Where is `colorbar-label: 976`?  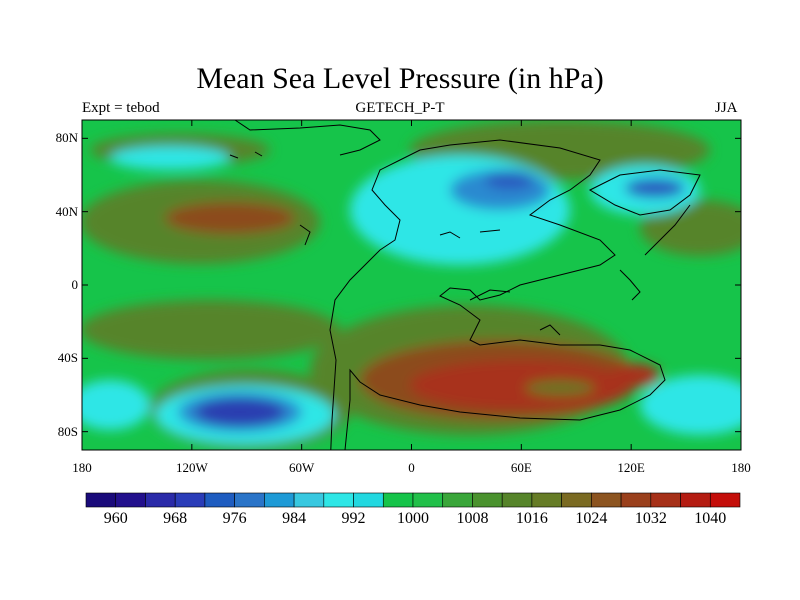 colorbar-label: 976 is located at coordinates (234, 518).